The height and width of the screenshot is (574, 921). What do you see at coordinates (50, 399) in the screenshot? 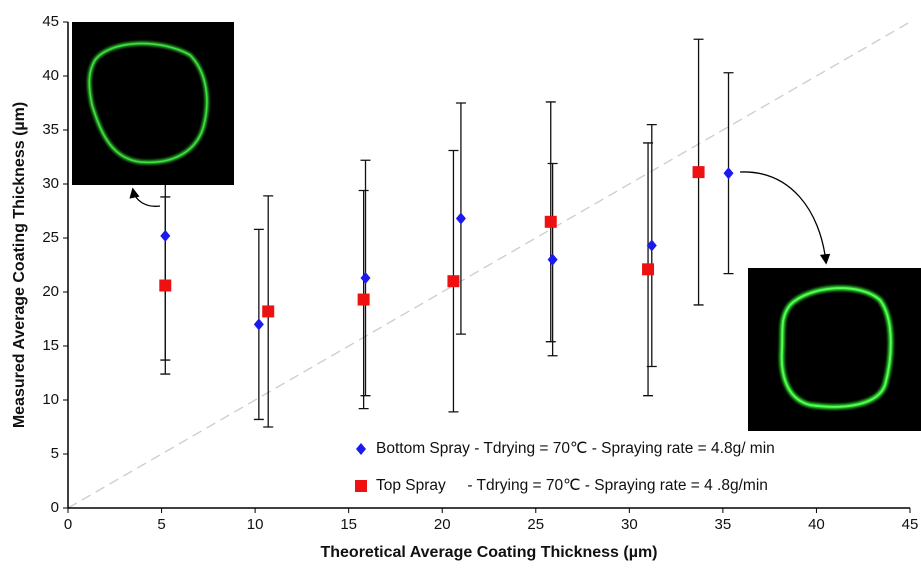
I see `y-tick-label: 10` at bounding box center [50, 399].